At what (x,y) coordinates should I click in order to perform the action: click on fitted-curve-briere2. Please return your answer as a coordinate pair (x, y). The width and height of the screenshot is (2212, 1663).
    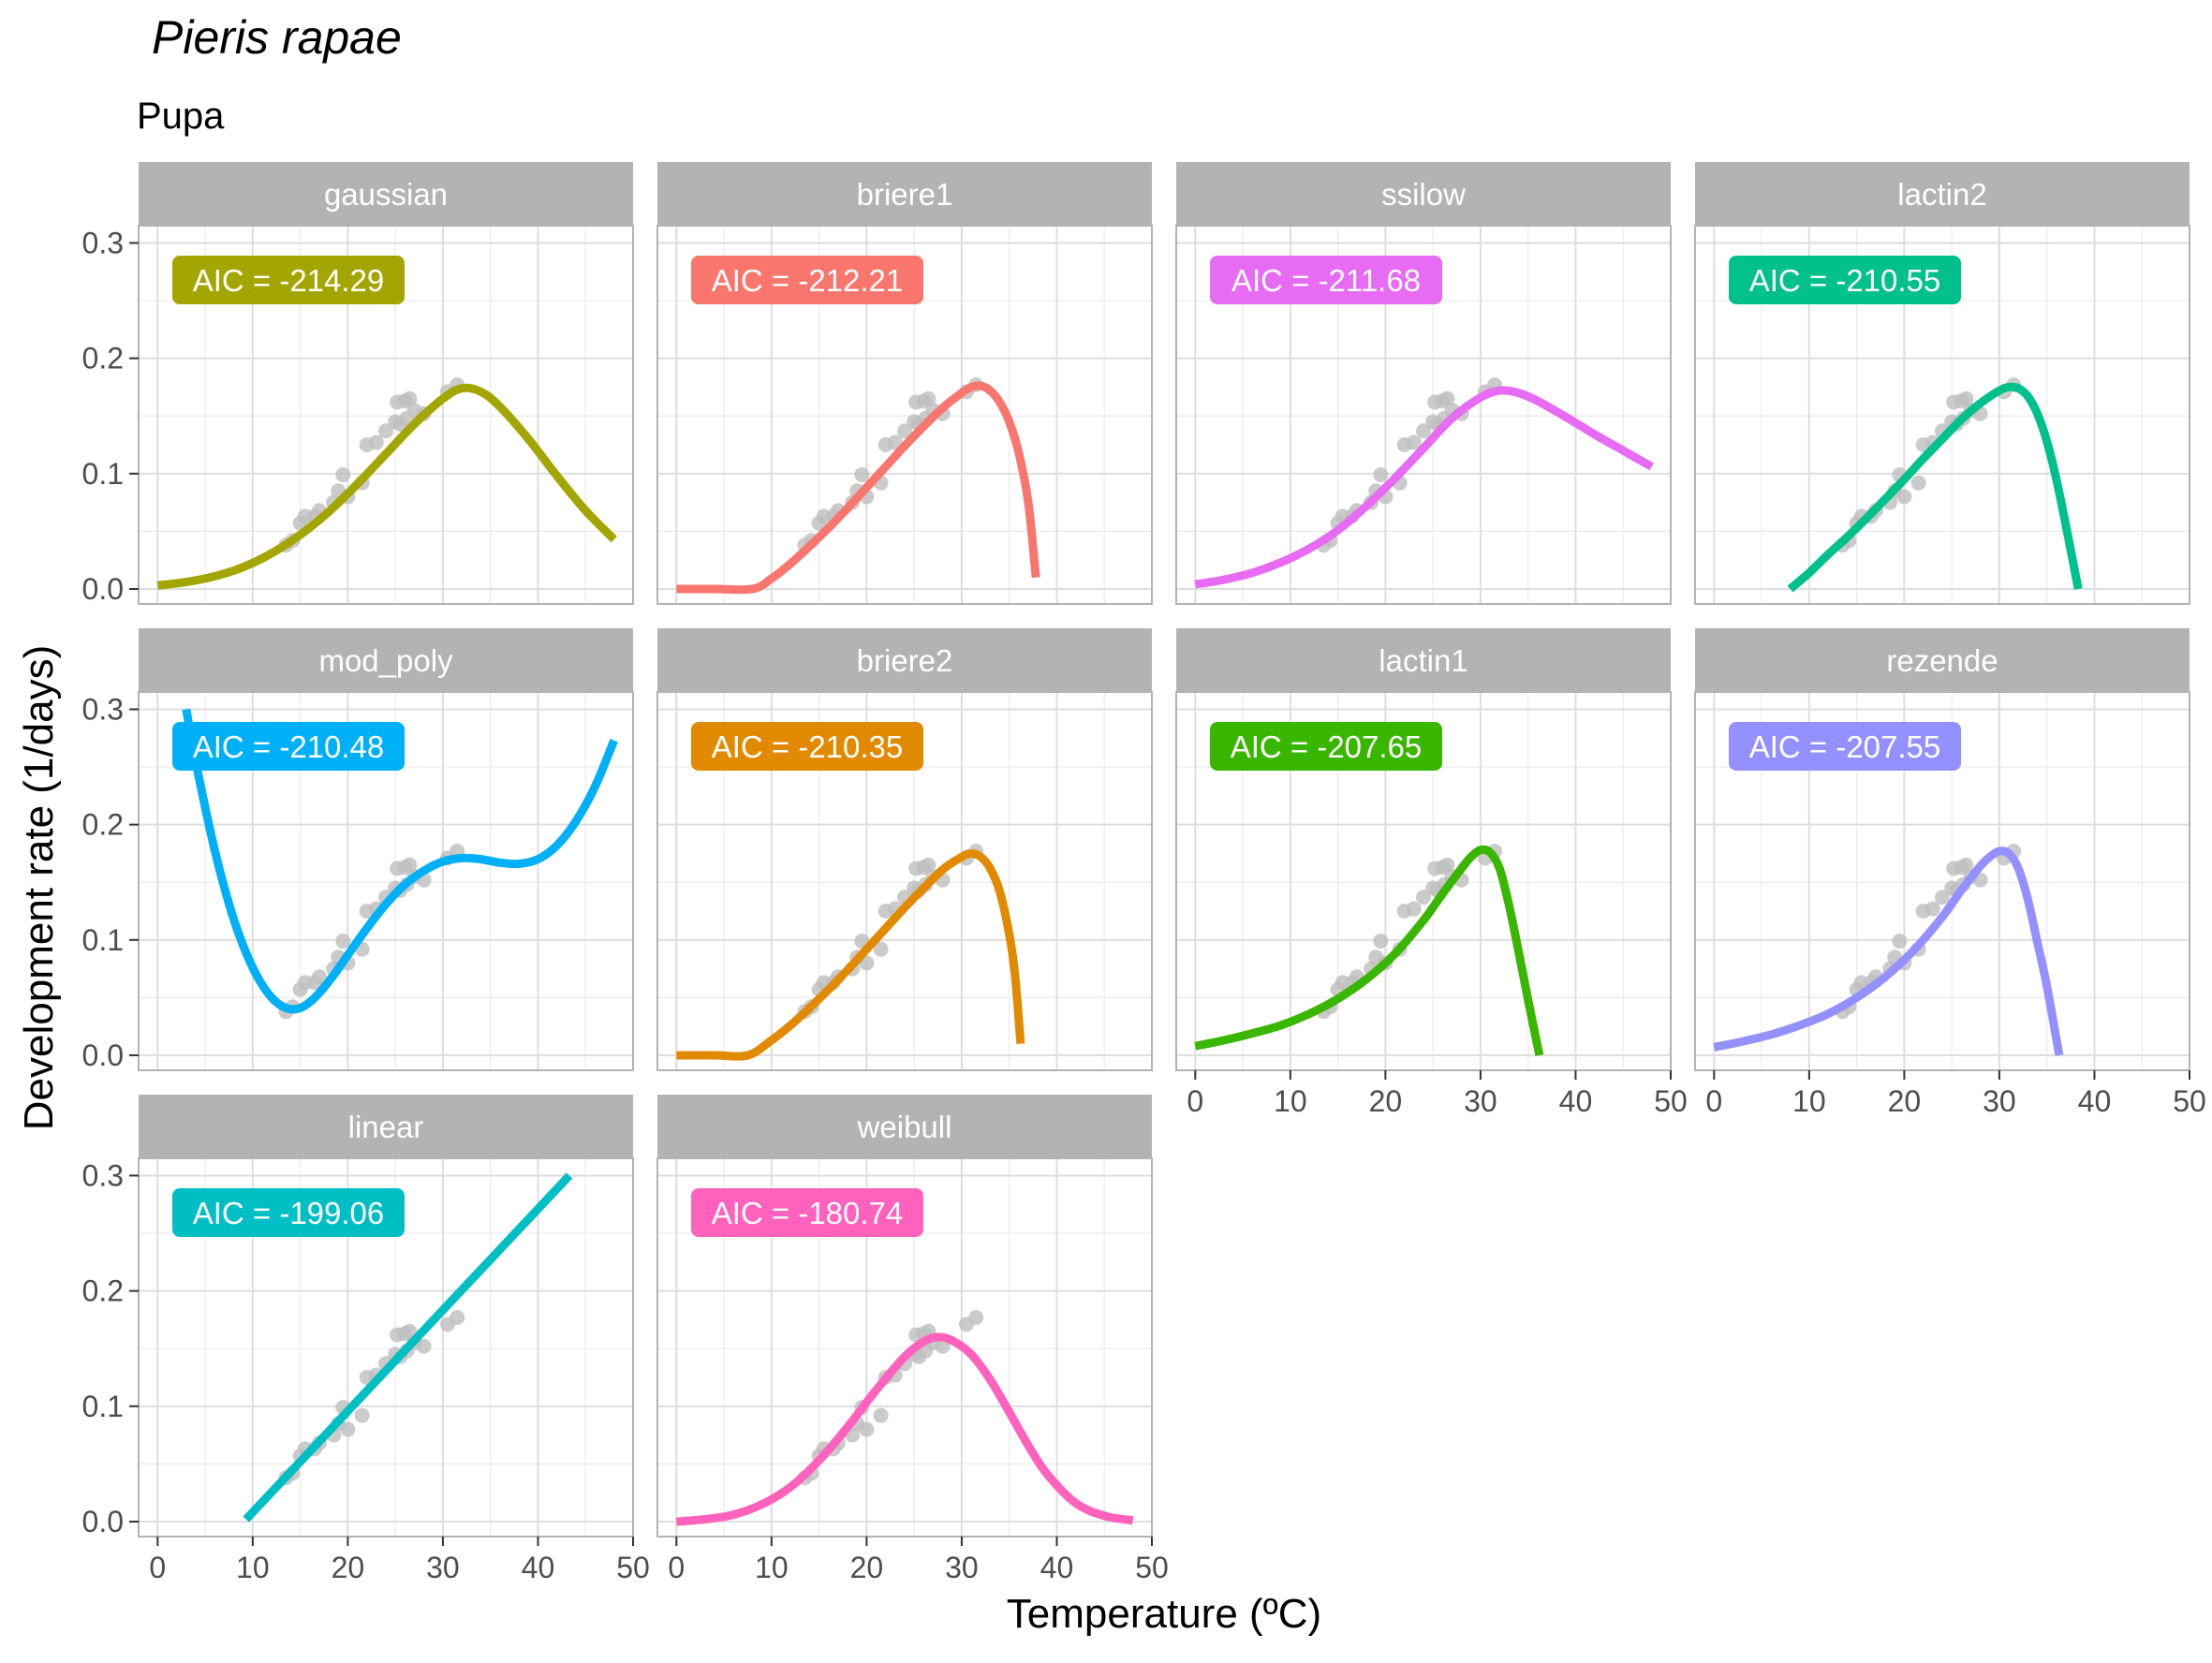
    Looking at the image, I should click on (851, 954).